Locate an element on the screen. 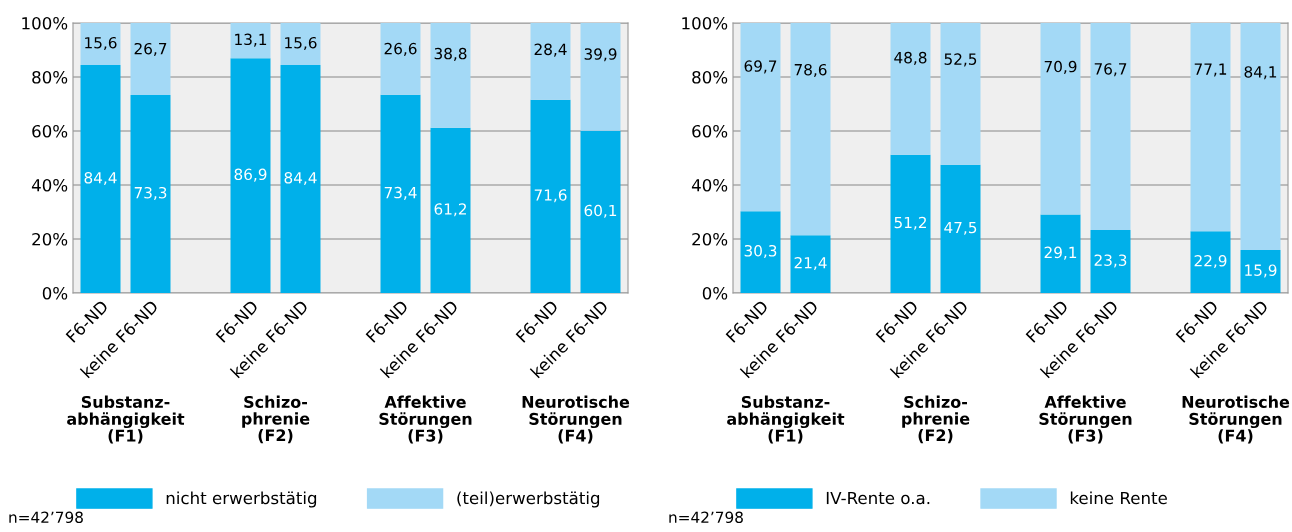 The width and height of the screenshot is (1292, 532). data-label: 48,8 is located at coordinates (910, 58).